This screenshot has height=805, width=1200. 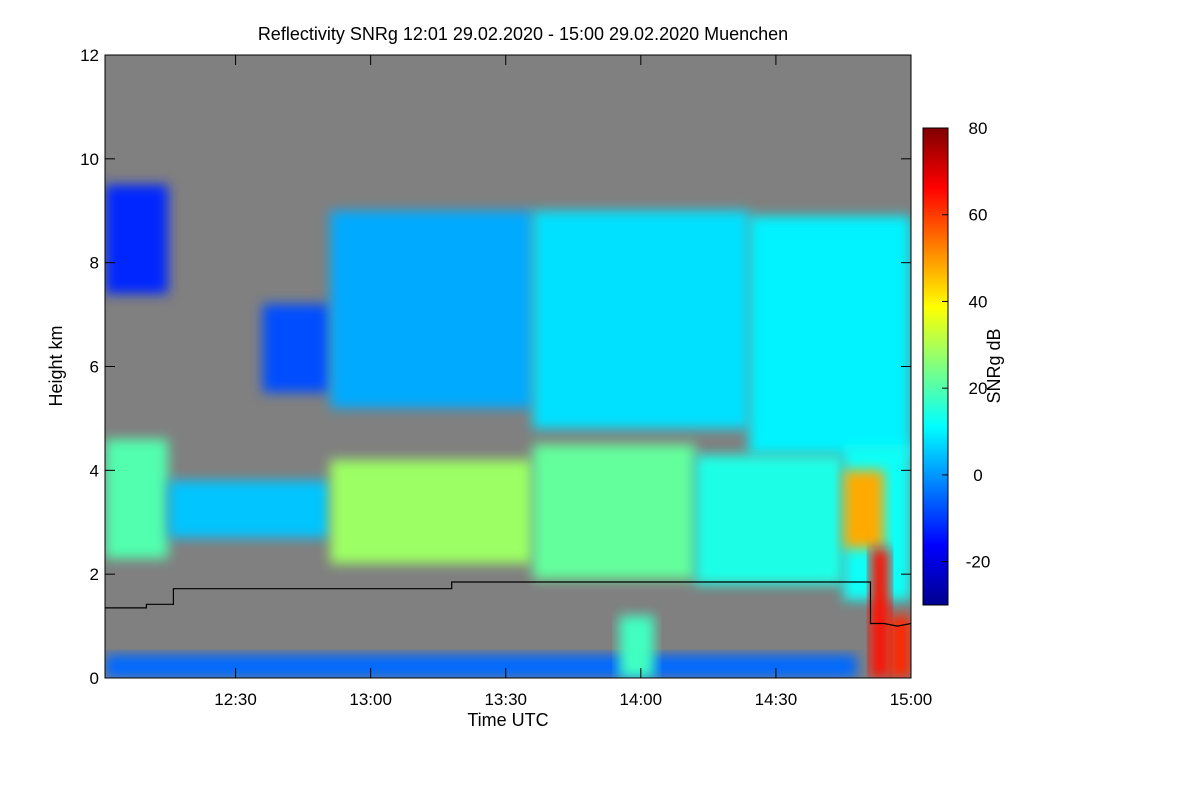 I want to click on x-axis-label: Time UTC, so click(x=507, y=720).